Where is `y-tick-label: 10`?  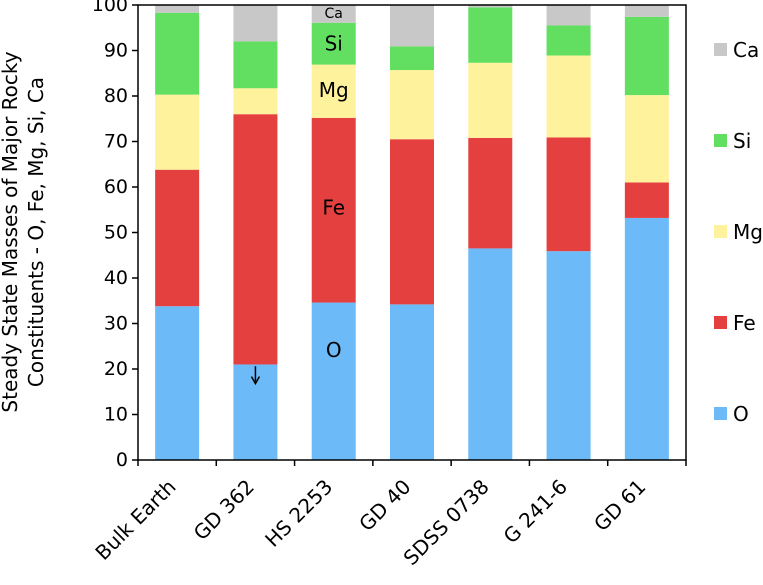 y-tick-label: 10 is located at coordinates (116, 415).